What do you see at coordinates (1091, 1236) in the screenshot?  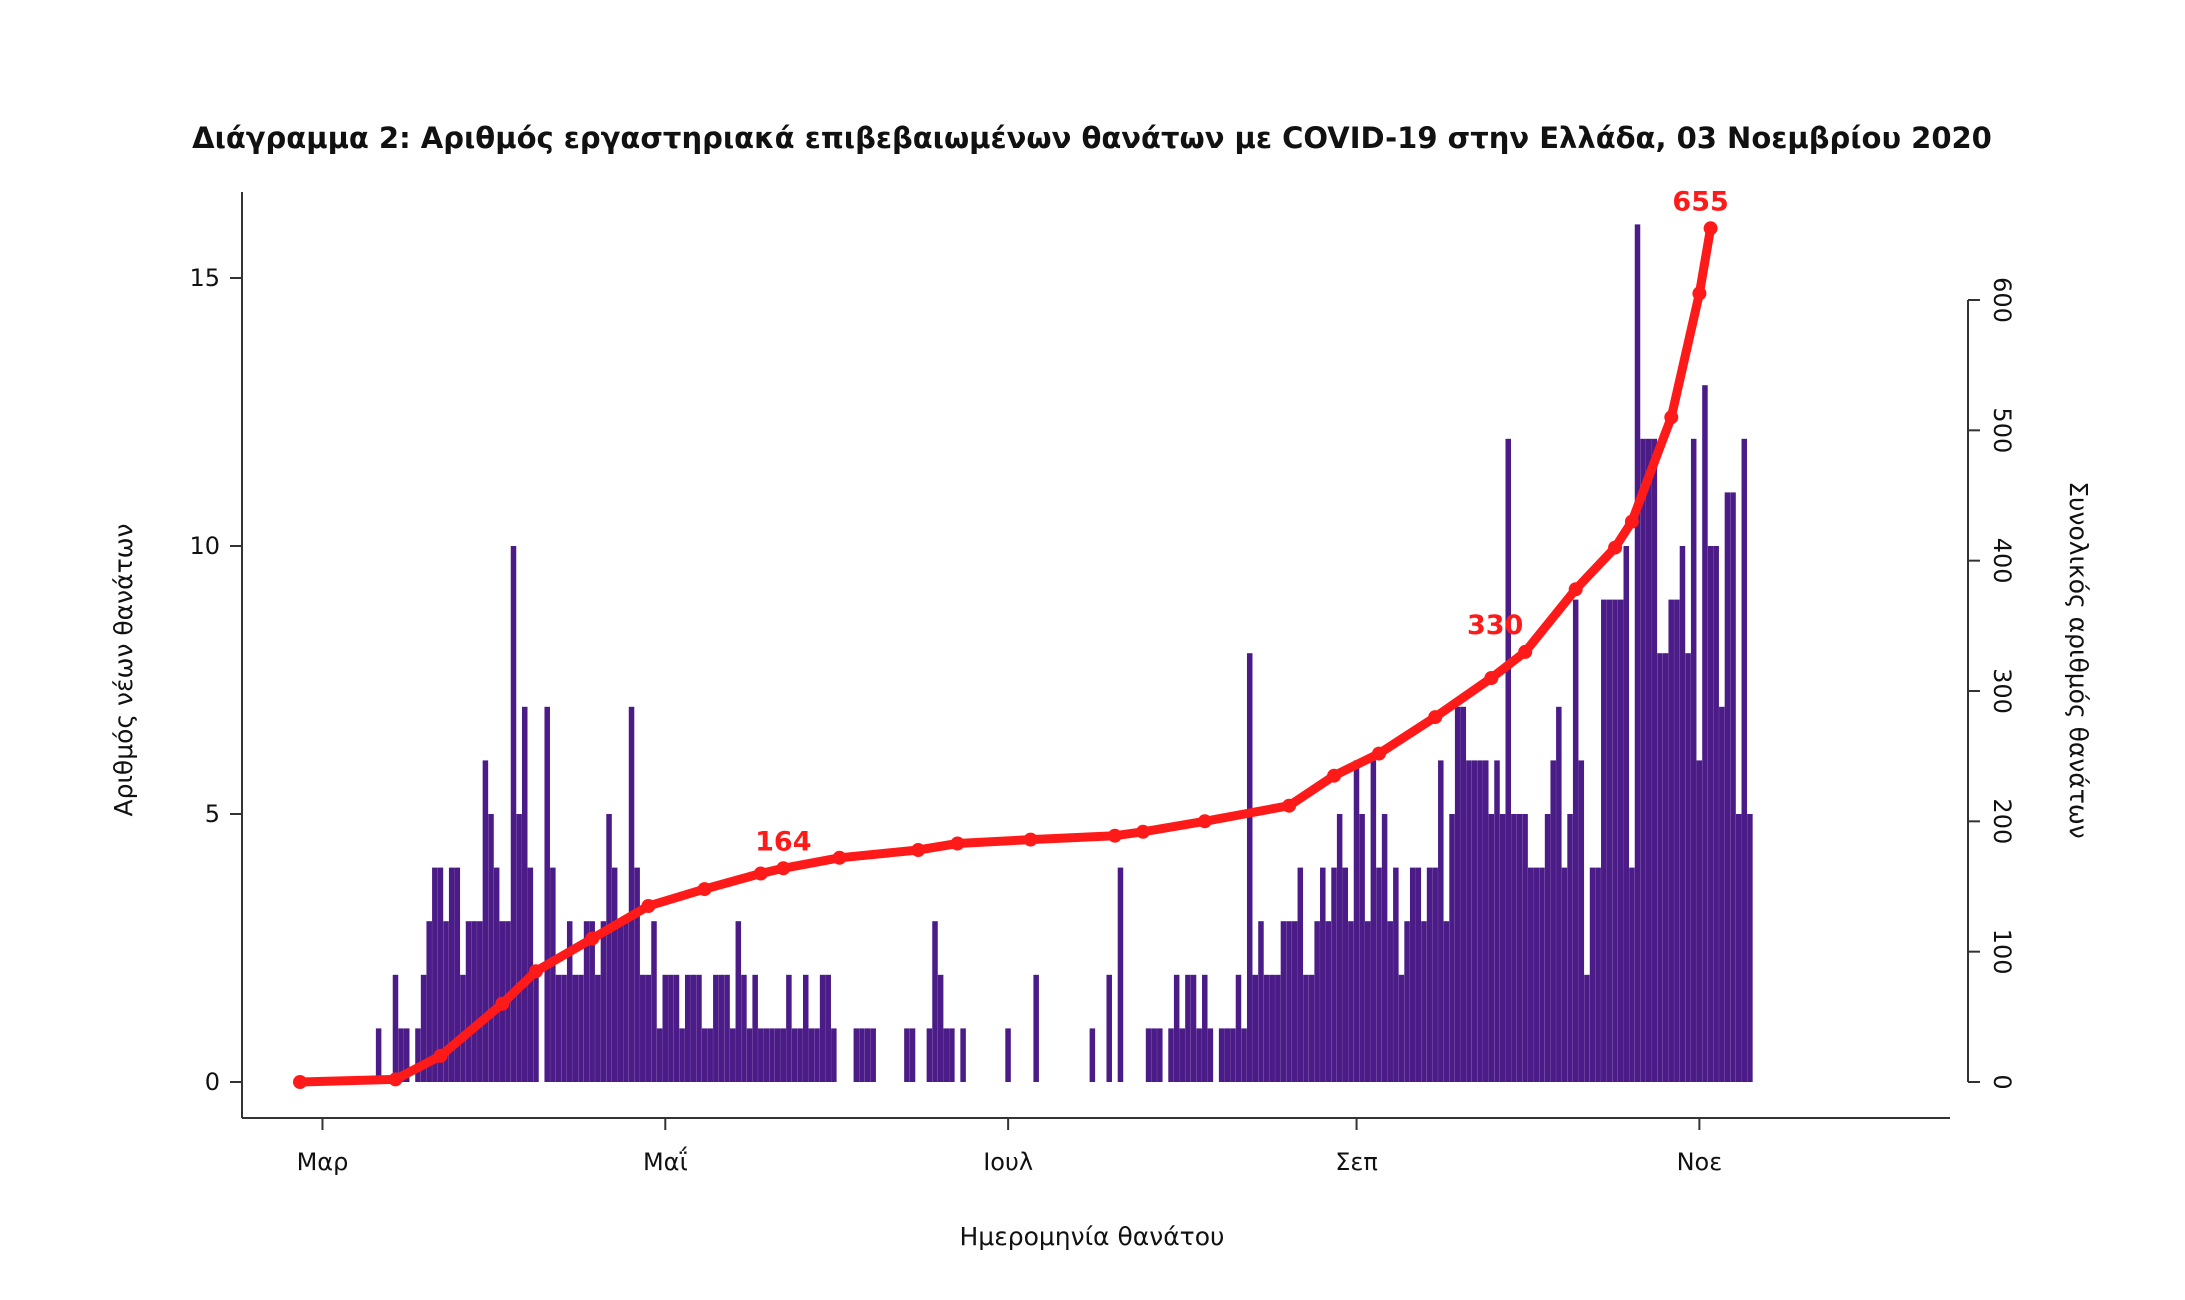 I see `x-axis-label: Ημερομηνία θανάτου` at bounding box center [1091, 1236].